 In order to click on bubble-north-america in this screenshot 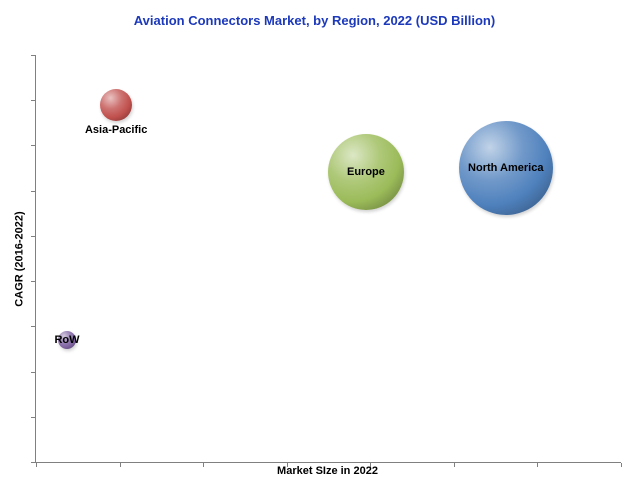, I will do `click(505, 168)`.